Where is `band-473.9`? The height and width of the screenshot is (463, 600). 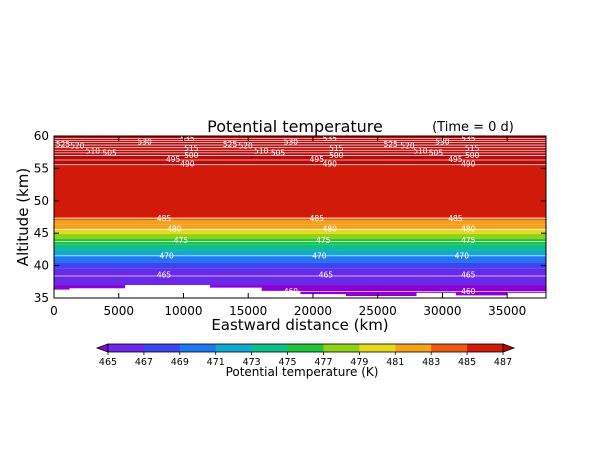 band-473.9 is located at coordinates (300, 247).